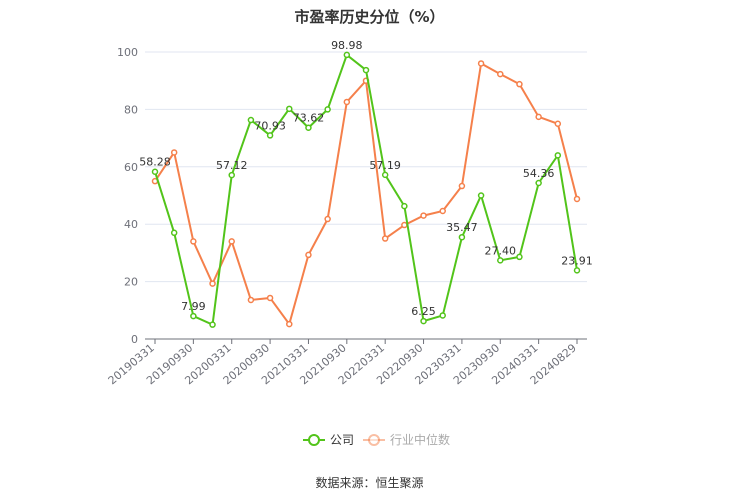 This screenshot has width=739, height=500. Describe the element at coordinates (131, 109) in the screenshot. I see `y-tick-label: 80` at that location.